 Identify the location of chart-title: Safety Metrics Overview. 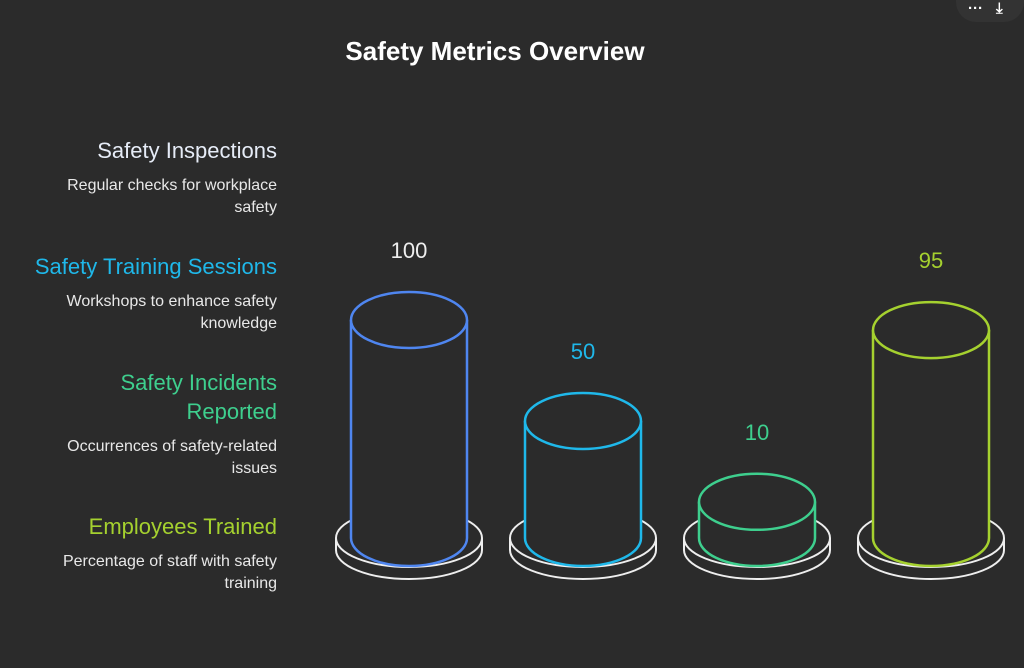
(495, 51).